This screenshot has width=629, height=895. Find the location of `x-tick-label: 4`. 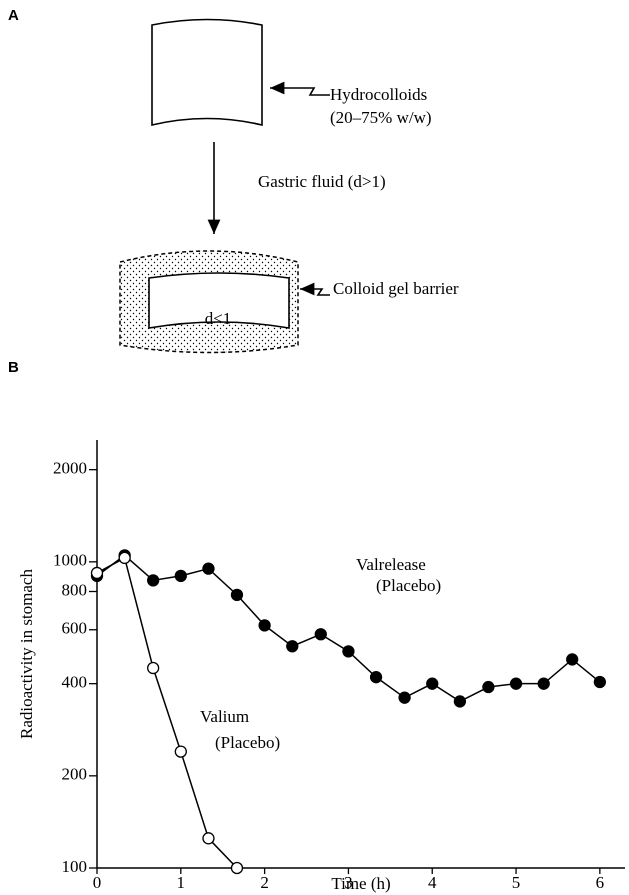

x-tick-label: 4 is located at coordinates (432, 882).